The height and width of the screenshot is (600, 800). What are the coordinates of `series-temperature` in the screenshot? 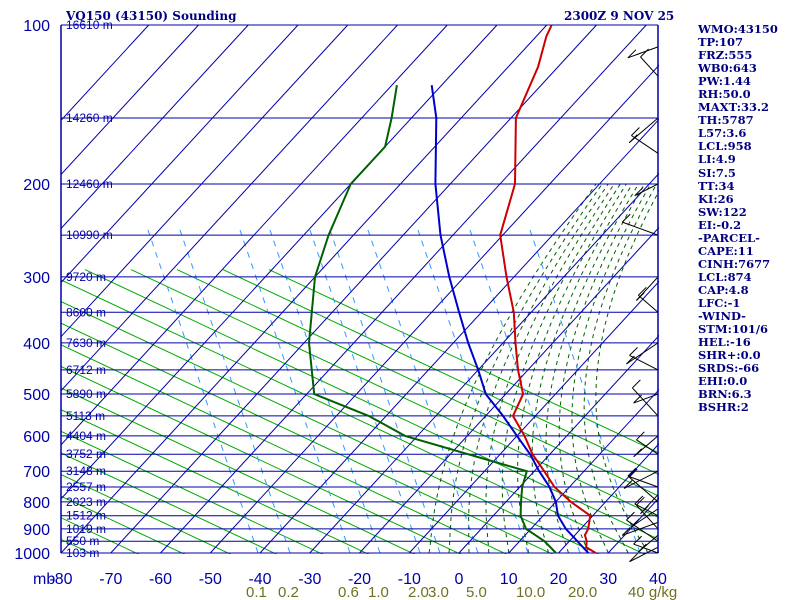 It's located at (548, 289).